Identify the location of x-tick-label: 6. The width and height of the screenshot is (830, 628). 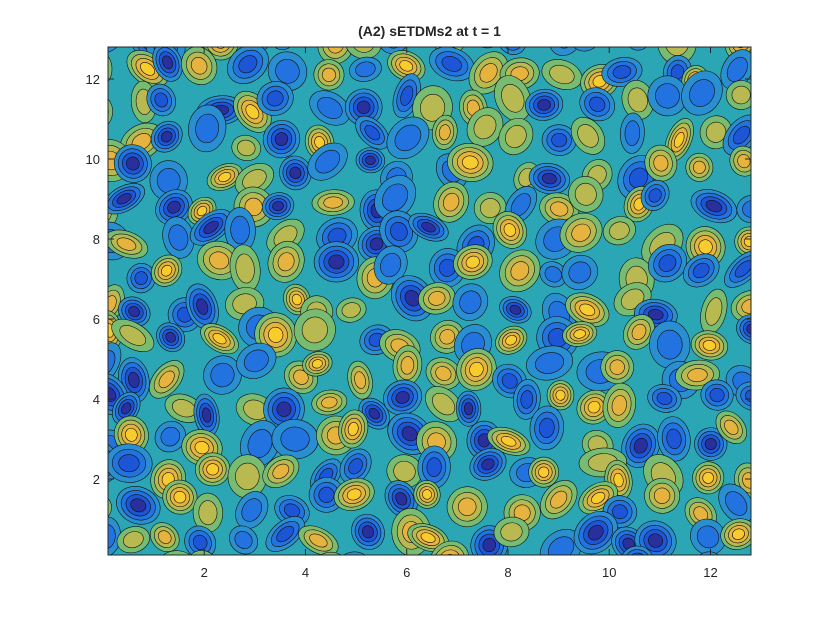
(406, 572).